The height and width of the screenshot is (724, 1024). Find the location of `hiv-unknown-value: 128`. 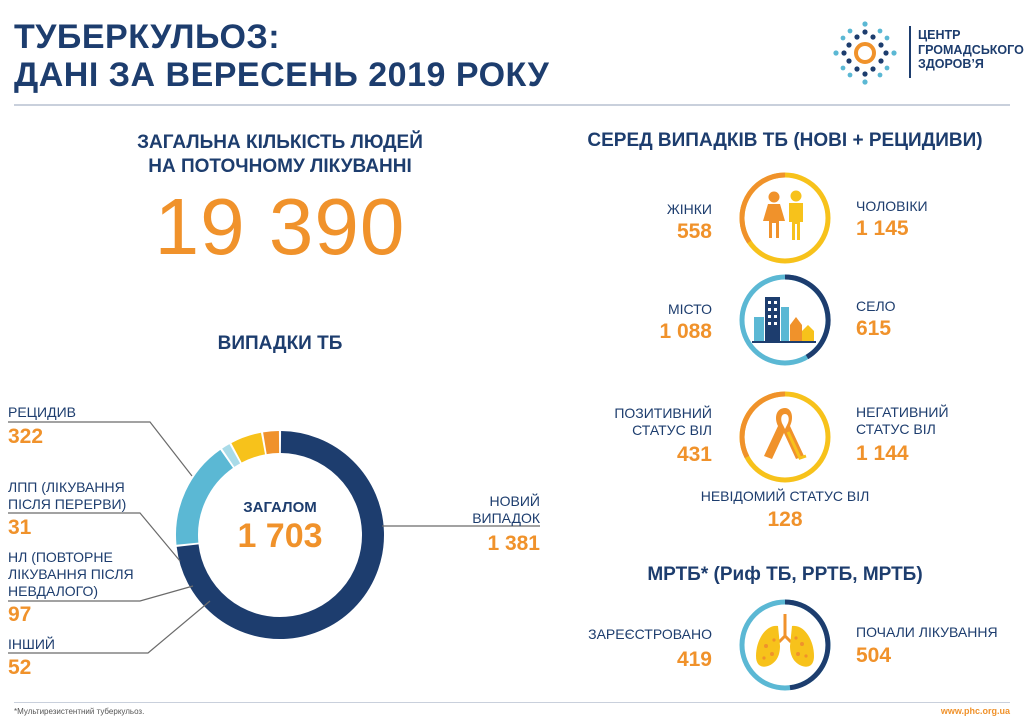

hiv-unknown-value: 128 is located at coordinates (785, 519).